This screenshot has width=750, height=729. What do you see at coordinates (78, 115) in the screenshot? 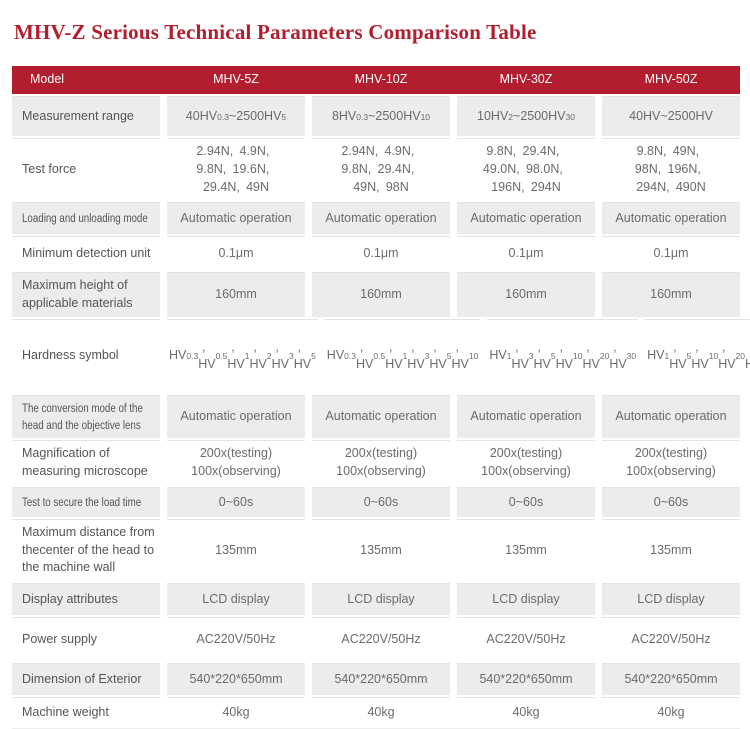
I see `row-label-text: Measurement range` at bounding box center [78, 115].